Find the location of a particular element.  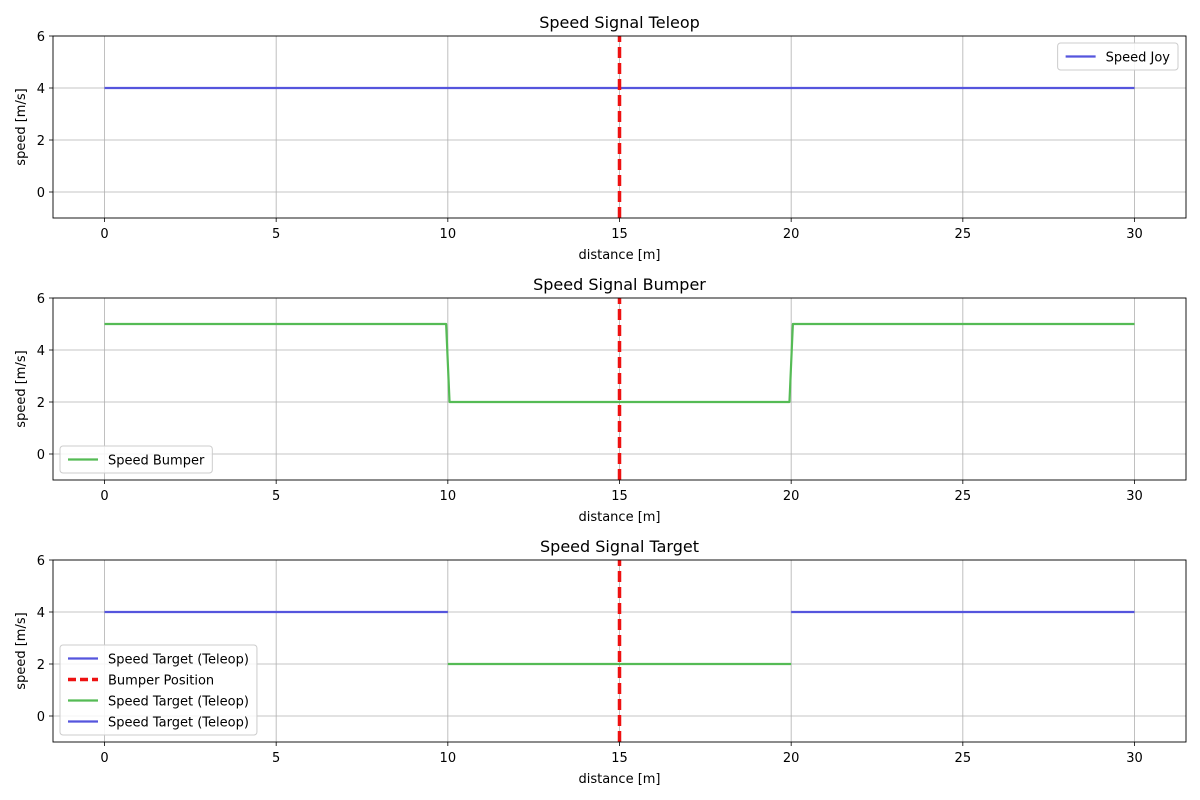

legend-label: Bumper Position is located at coordinates (161, 681).